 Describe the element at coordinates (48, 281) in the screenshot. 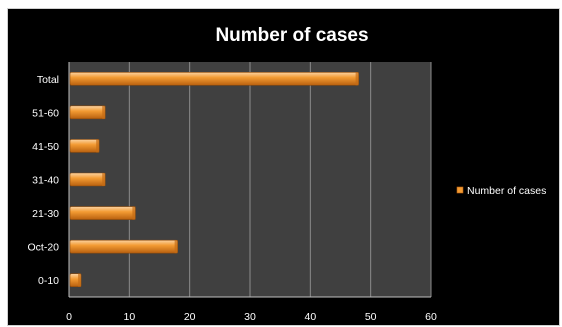

I see `y-tick-label: 0-10` at that location.